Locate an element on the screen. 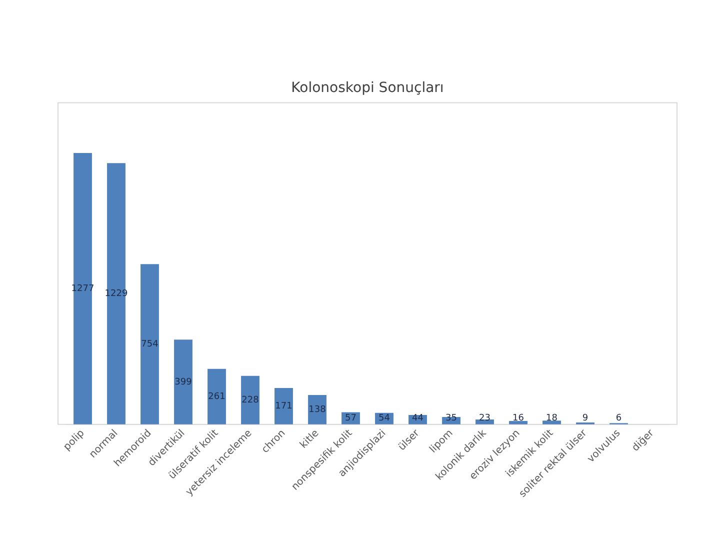 This screenshot has width=719, height=543. data-label: 6 is located at coordinates (619, 419).